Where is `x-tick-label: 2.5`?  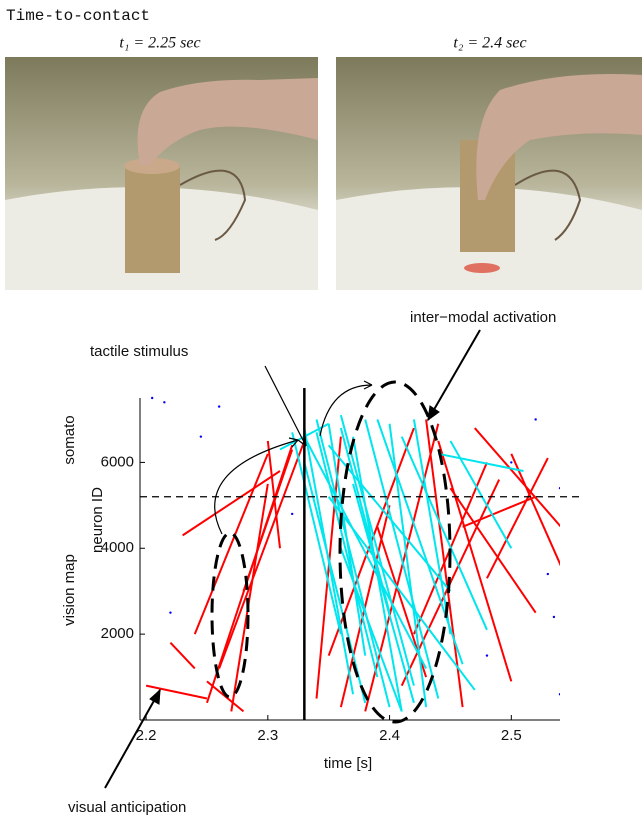 x-tick-label: 2.5 is located at coordinates (511, 735).